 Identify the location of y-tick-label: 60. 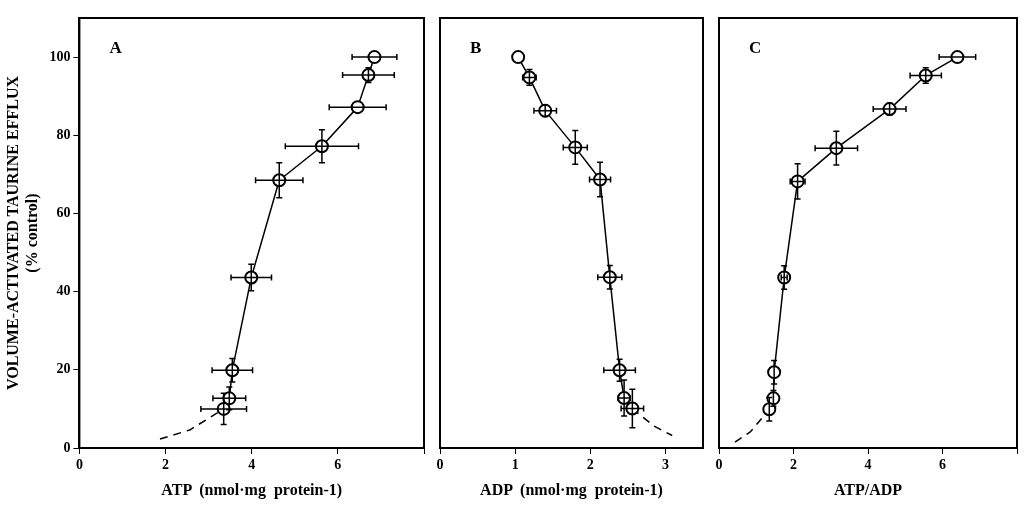
(63, 213).